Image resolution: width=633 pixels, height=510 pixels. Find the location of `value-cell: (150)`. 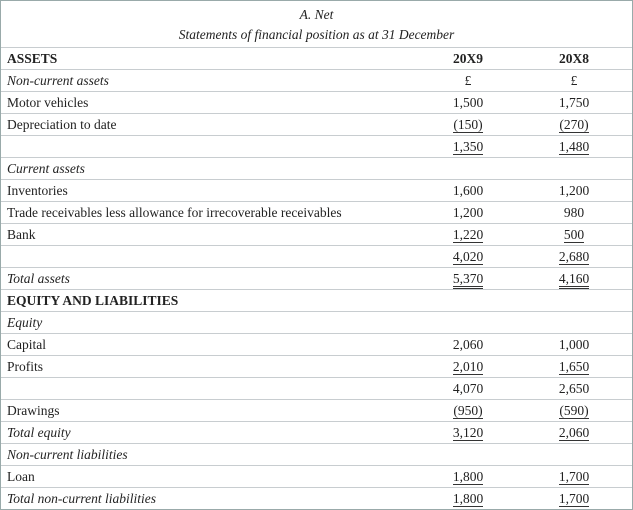

value-cell: (150) is located at coordinates (468, 125).